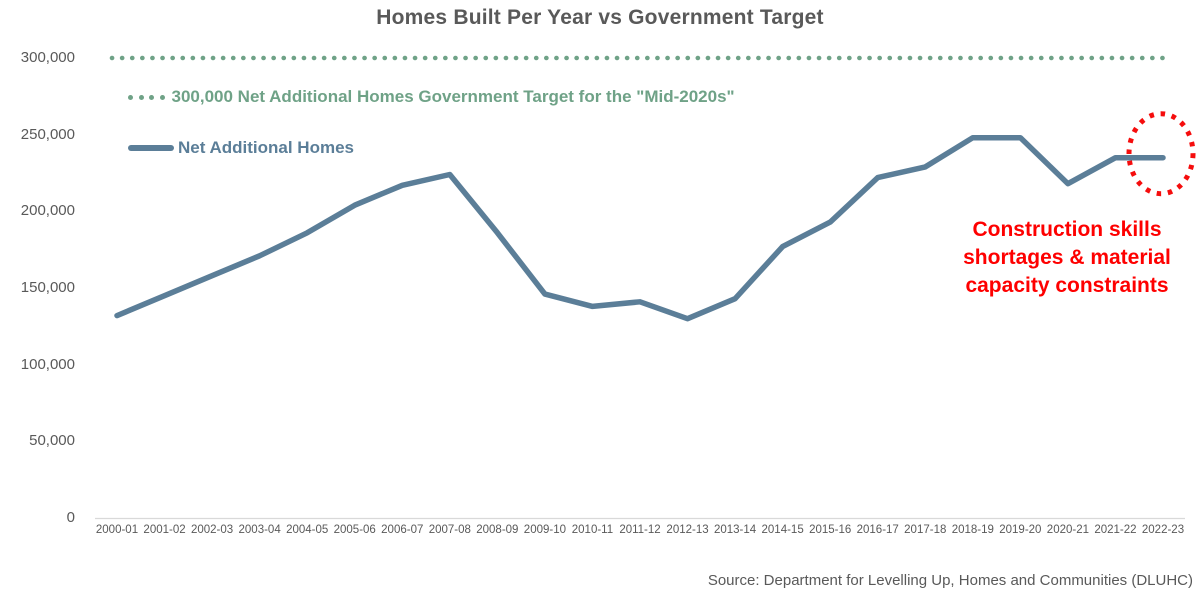 Image resolution: width=1200 pixels, height=600 pixels. Describe the element at coordinates (47, 287) in the screenshot. I see `y-tick-label: 150,000` at that location.